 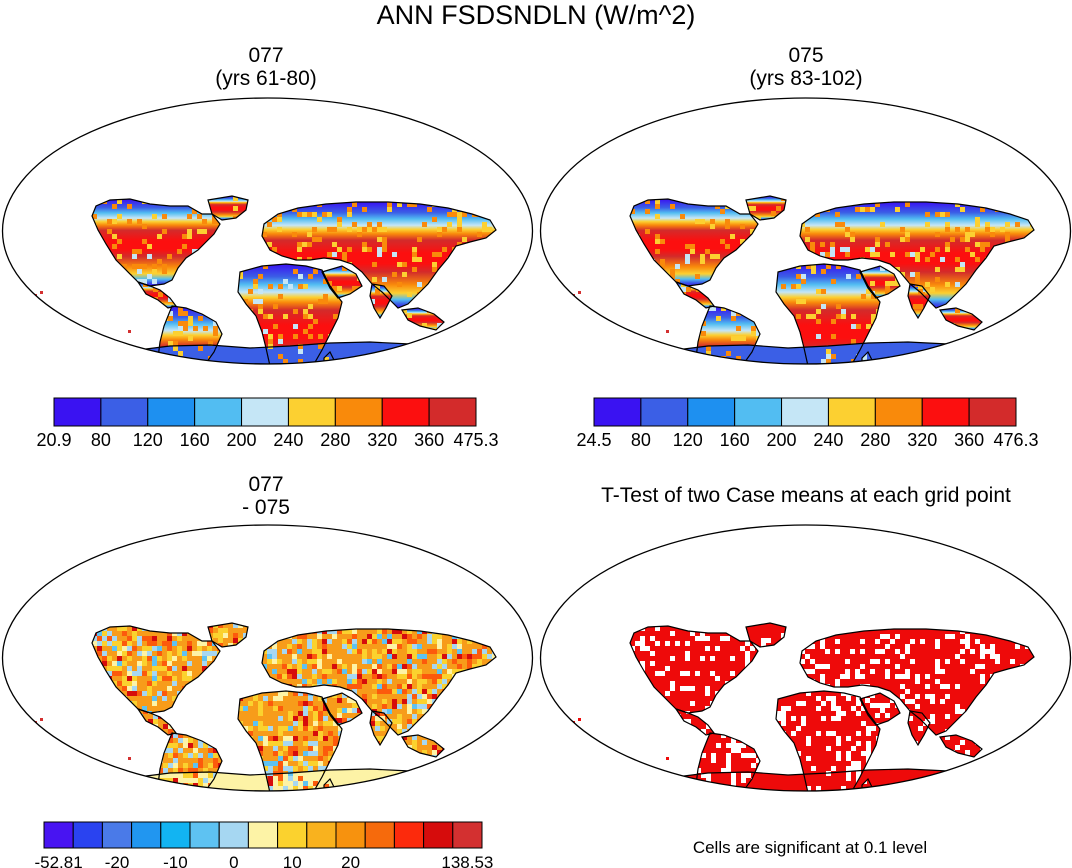 What do you see at coordinates (806, 55) in the screenshot?
I see `panel-2-title-line1: 075` at bounding box center [806, 55].